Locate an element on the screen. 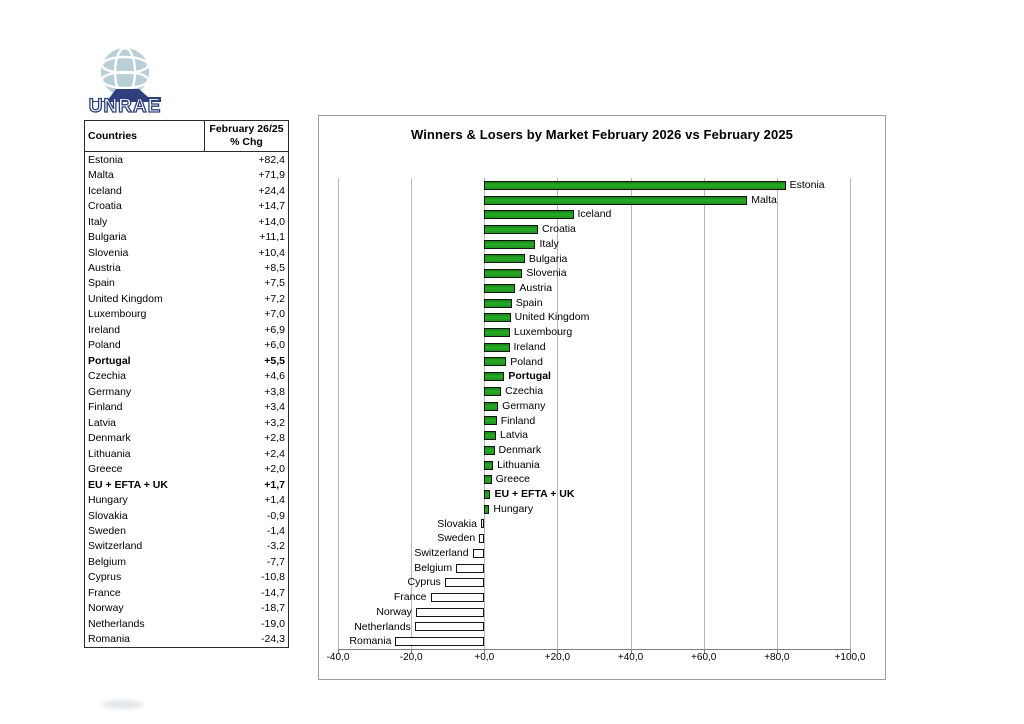 The height and width of the screenshot is (724, 1024). table-row: Poland +6,0 is located at coordinates (186, 345).